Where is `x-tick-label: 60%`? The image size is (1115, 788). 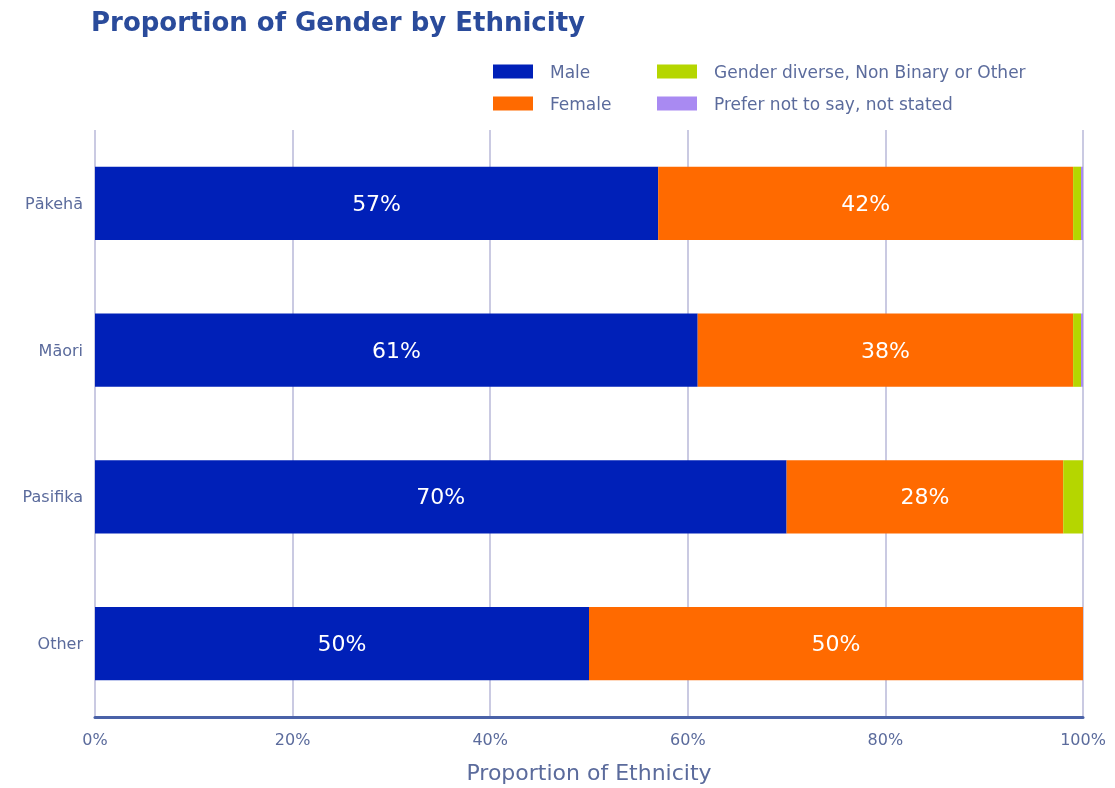
x-tick-label: 60% is located at coordinates (688, 739).